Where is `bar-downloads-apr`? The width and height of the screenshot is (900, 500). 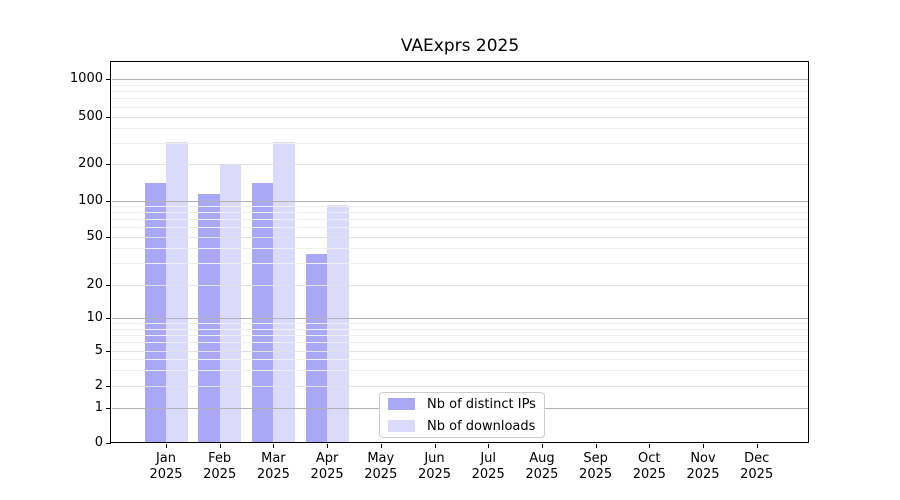 bar-downloads-apr is located at coordinates (338, 324).